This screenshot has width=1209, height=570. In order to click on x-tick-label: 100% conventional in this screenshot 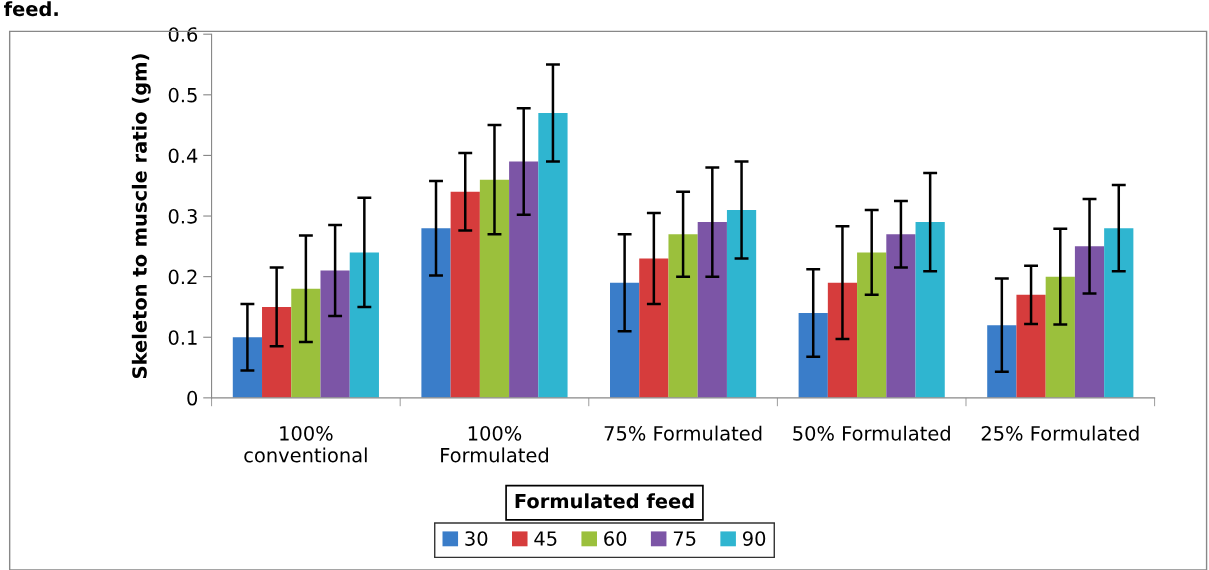, I will do `click(305, 444)`.